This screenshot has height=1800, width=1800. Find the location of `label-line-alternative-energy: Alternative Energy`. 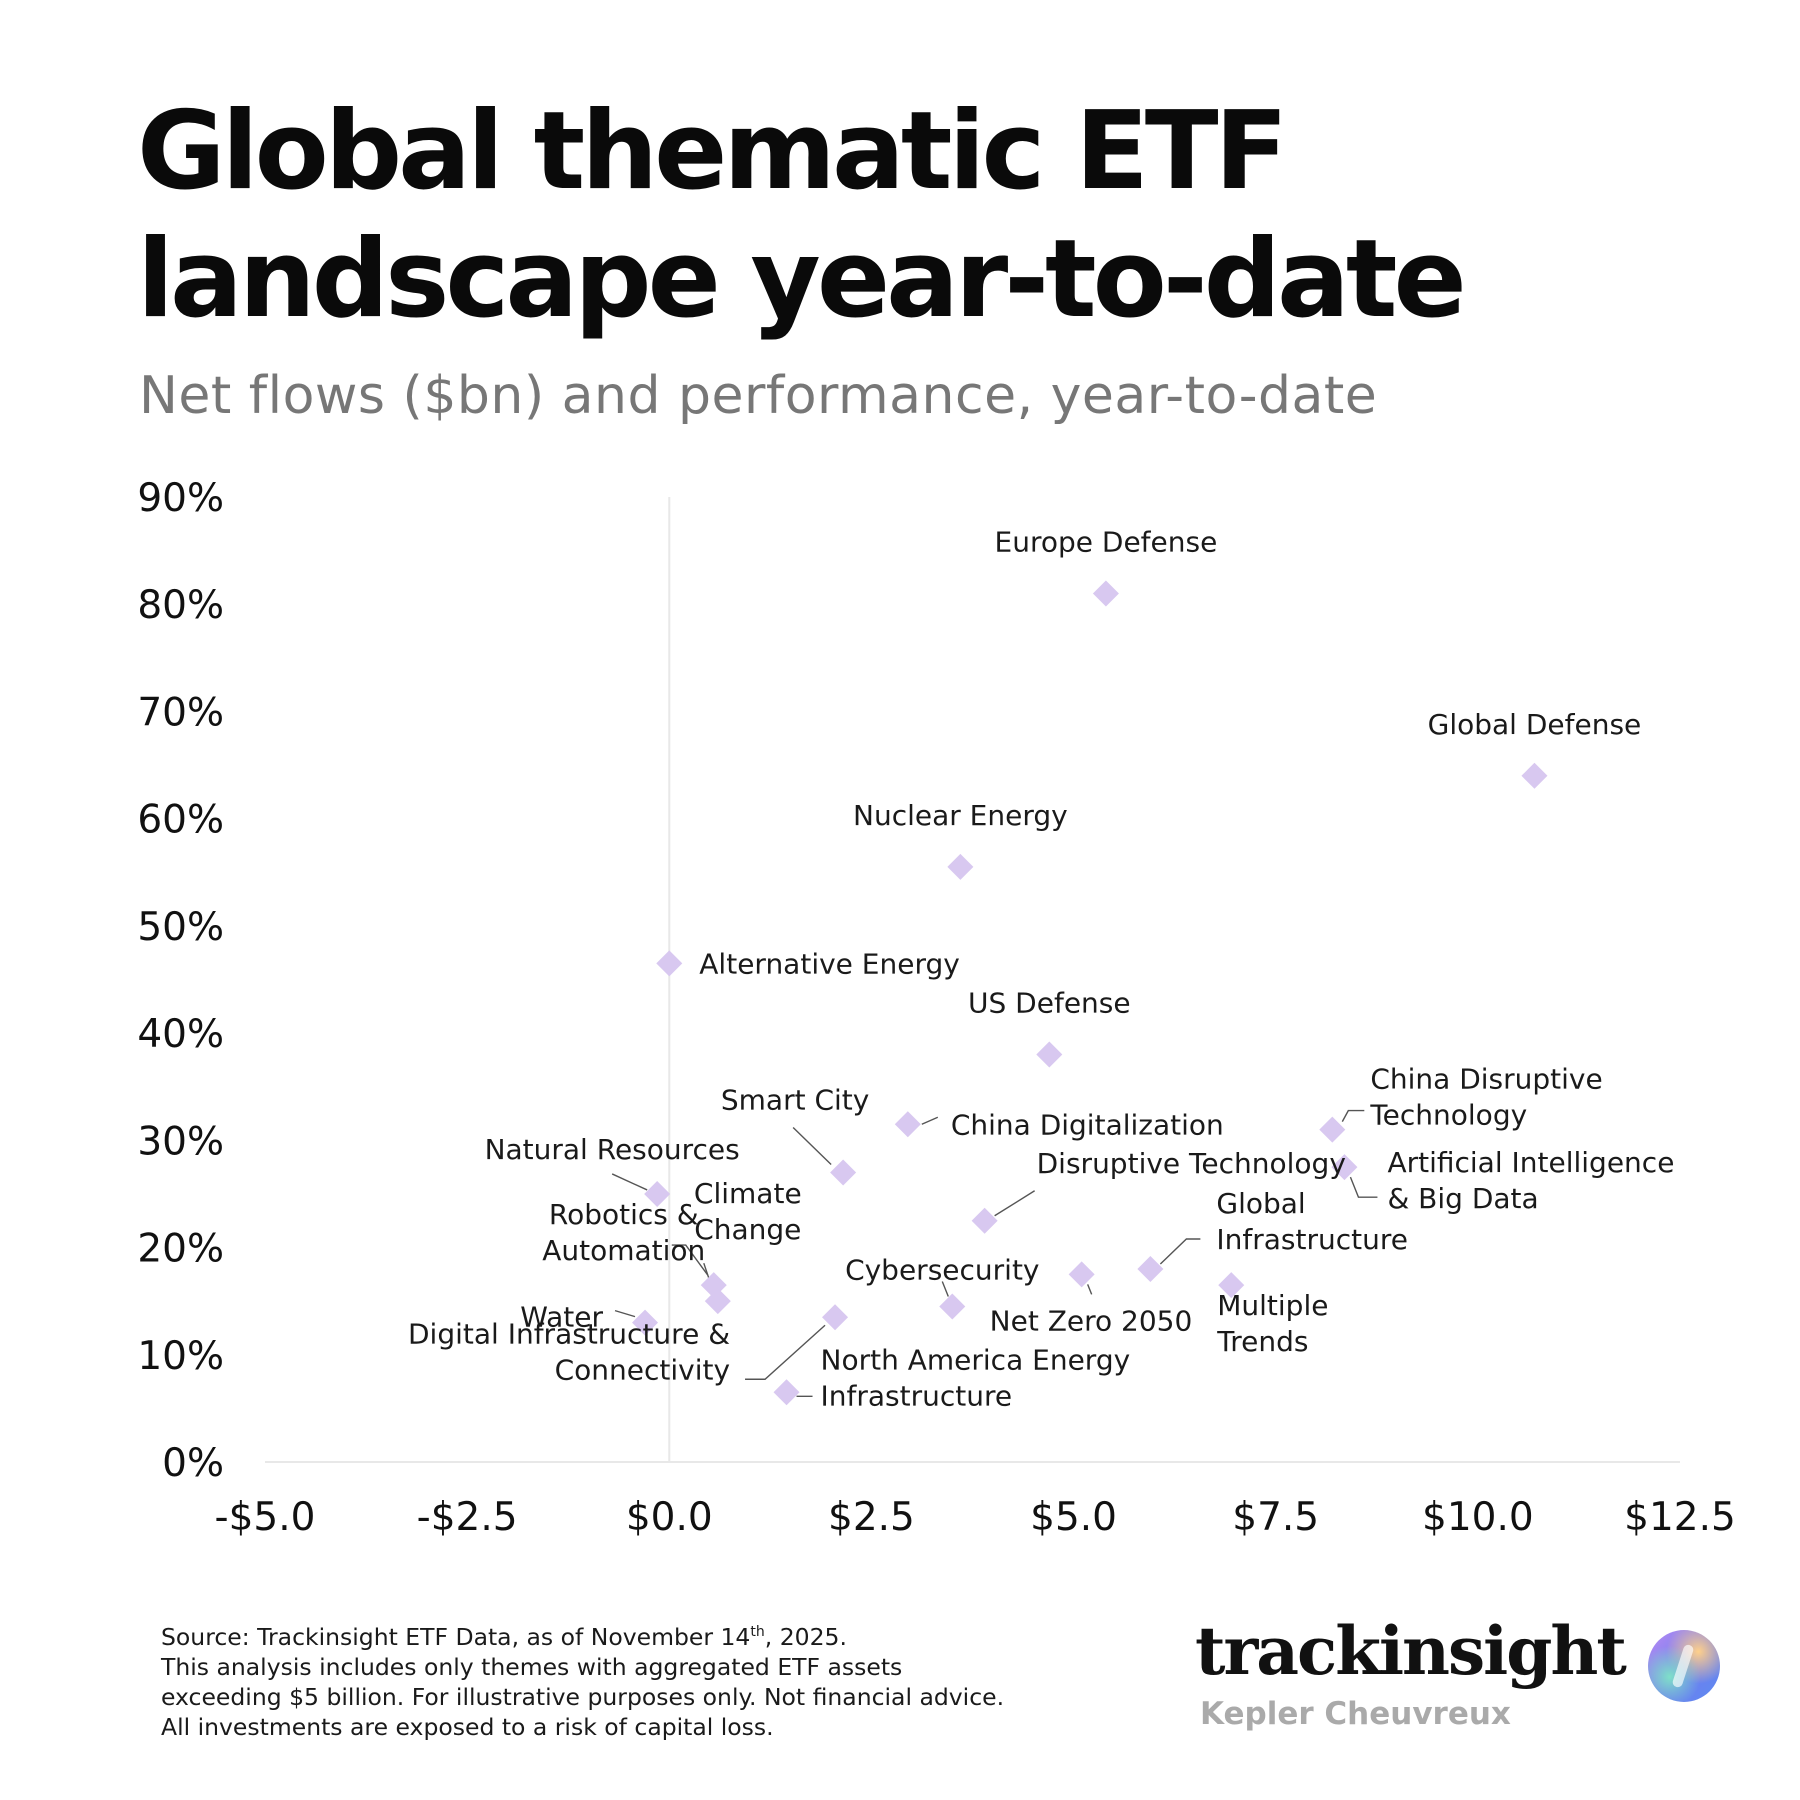

label-line-alternative-energy: Alternative Energy is located at coordinates (829, 963).